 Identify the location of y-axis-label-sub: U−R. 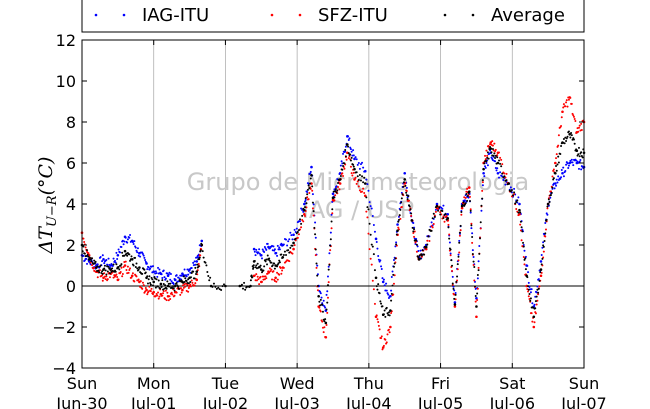
(52, 211).